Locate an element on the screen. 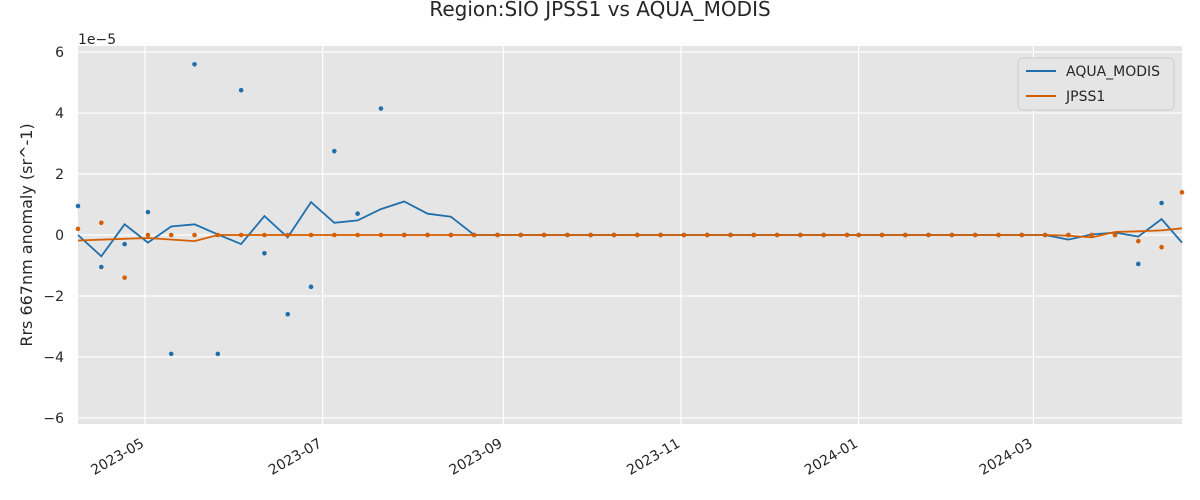 The width and height of the screenshot is (1200, 500). legend-box is located at coordinates (1096, 84).